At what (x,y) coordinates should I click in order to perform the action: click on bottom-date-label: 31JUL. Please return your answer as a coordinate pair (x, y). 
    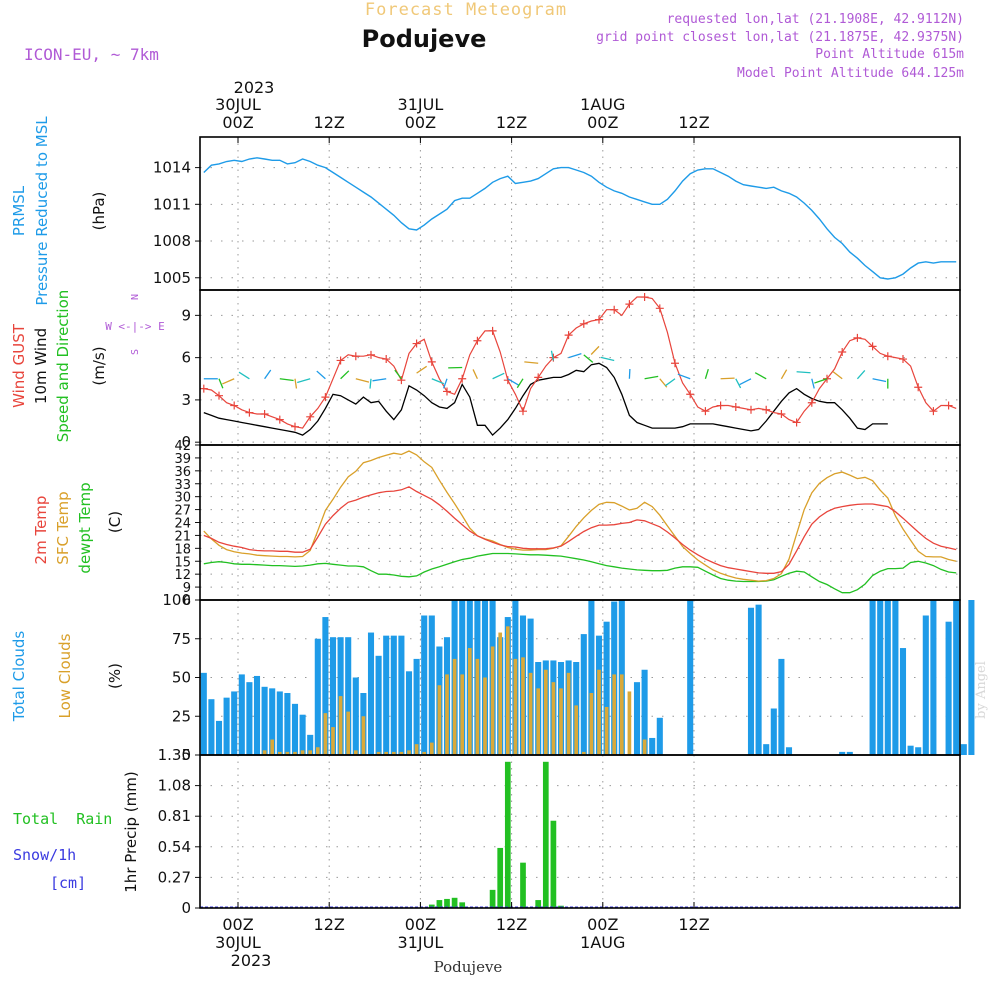
    Looking at the image, I should click on (421, 942).